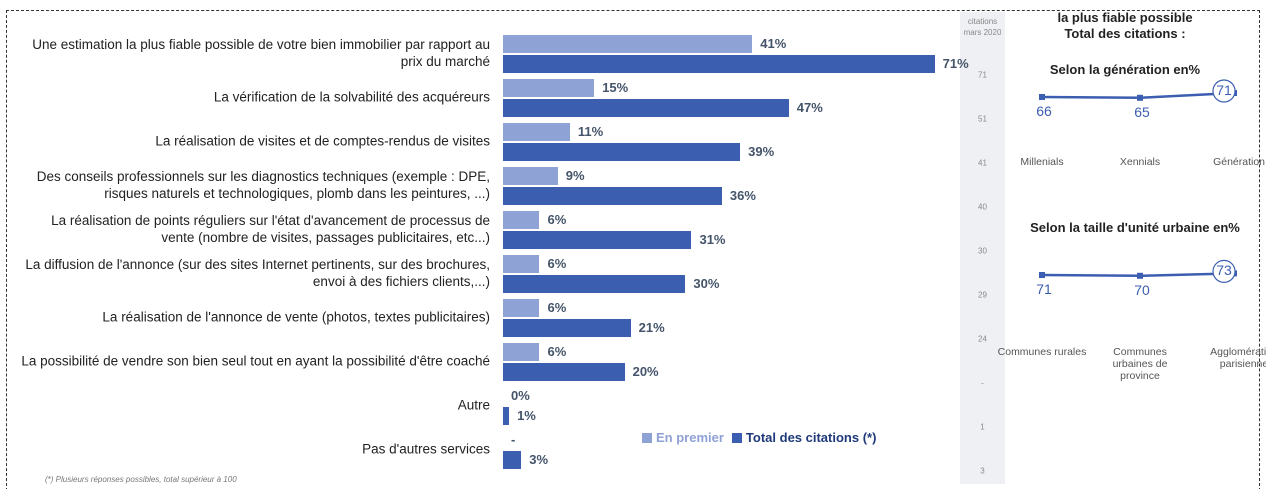  What do you see at coordinates (651, 327) in the screenshot?
I see `value-label: 21%` at bounding box center [651, 327].